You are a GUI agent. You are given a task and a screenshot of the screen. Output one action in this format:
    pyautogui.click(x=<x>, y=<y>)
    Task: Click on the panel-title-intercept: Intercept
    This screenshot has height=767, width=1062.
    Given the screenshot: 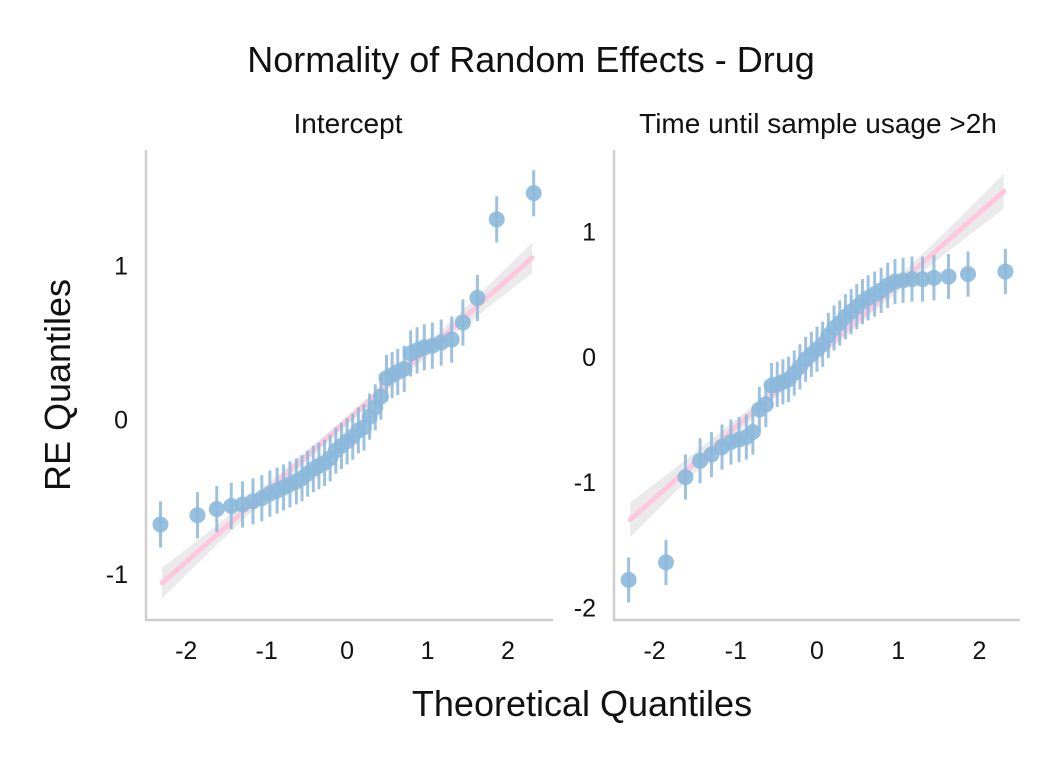 What is the action you would take?
    pyautogui.click(x=348, y=123)
    